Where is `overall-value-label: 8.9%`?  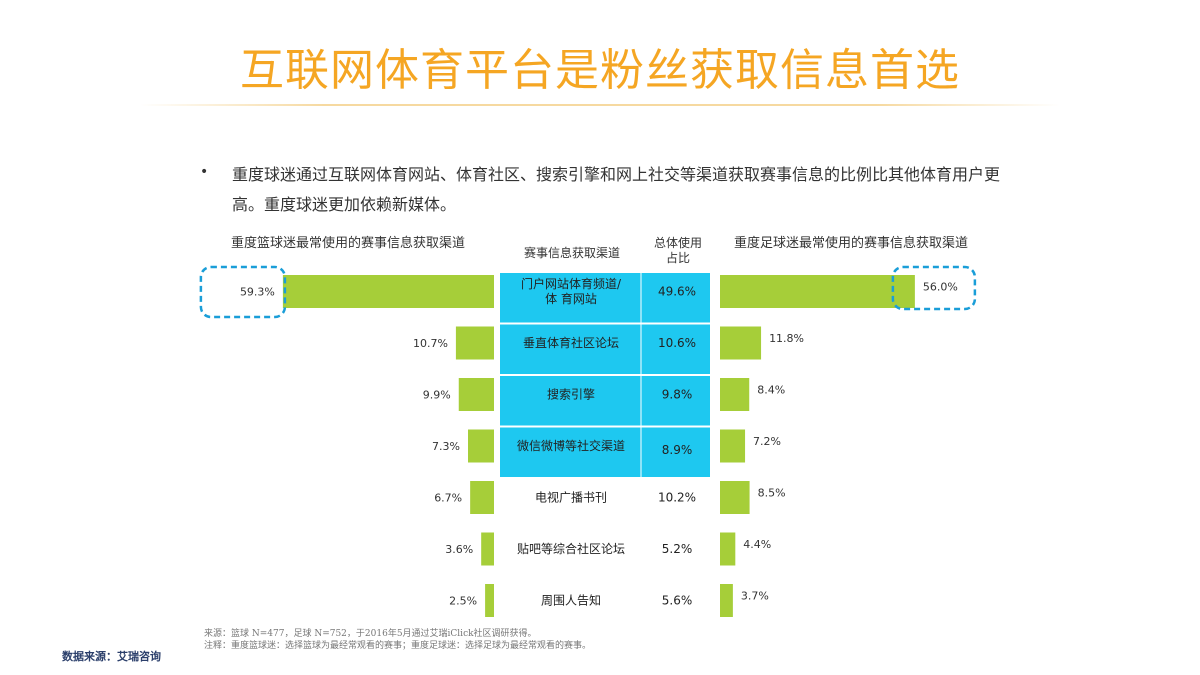 overall-value-label: 8.9% is located at coordinates (677, 450).